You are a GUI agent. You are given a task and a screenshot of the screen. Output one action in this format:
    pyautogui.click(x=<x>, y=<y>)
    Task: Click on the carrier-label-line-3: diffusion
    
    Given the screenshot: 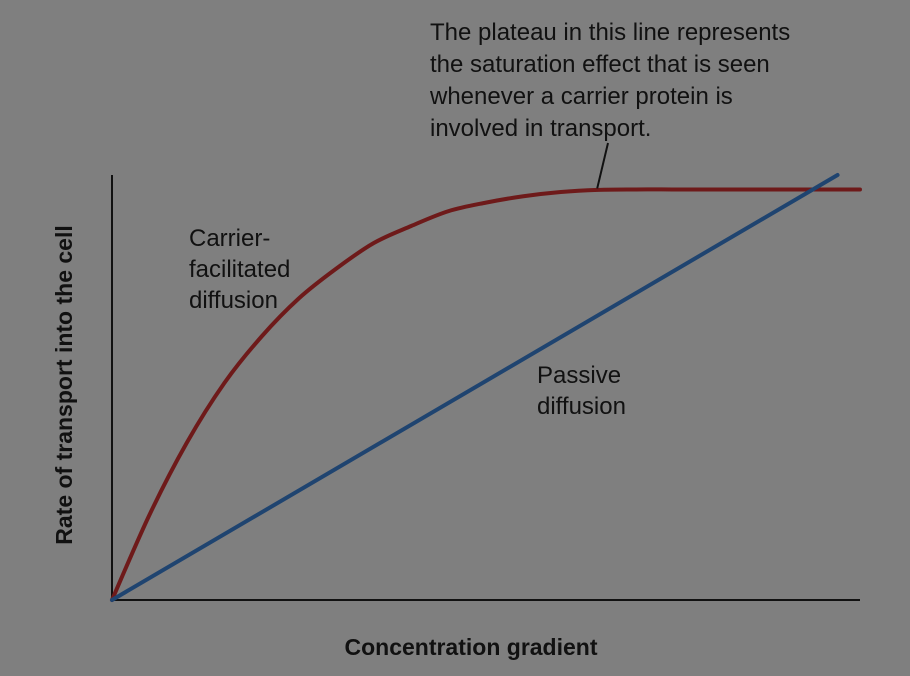 What is the action you would take?
    pyautogui.click(x=233, y=300)
    